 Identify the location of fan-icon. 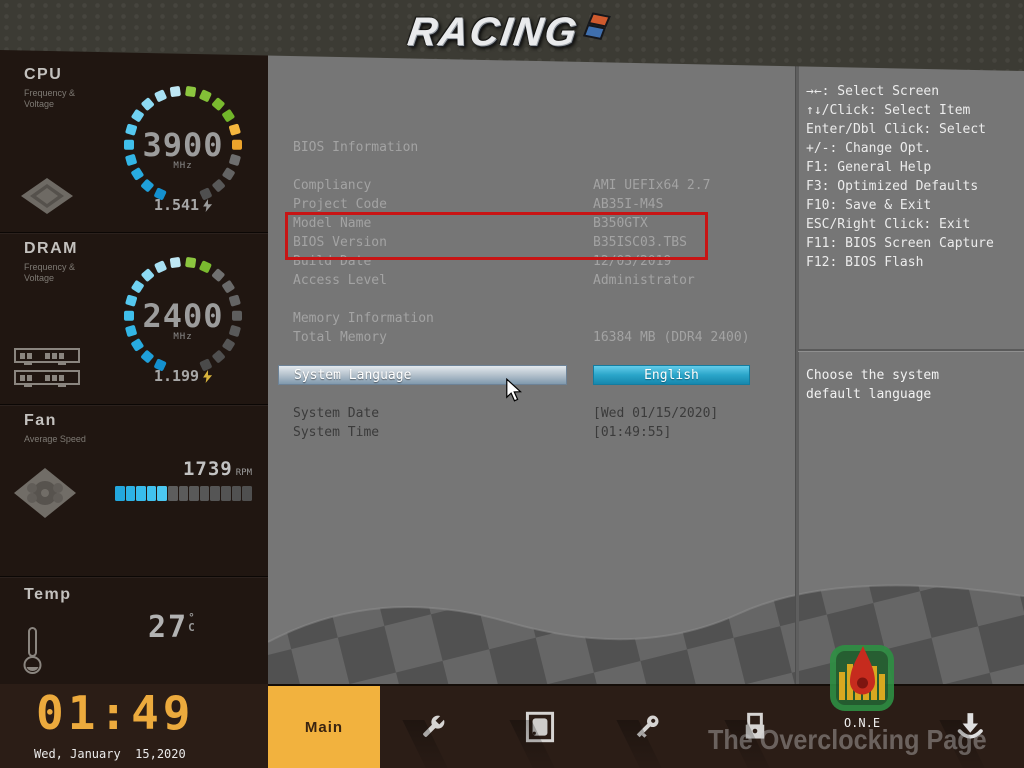
(45, 493).